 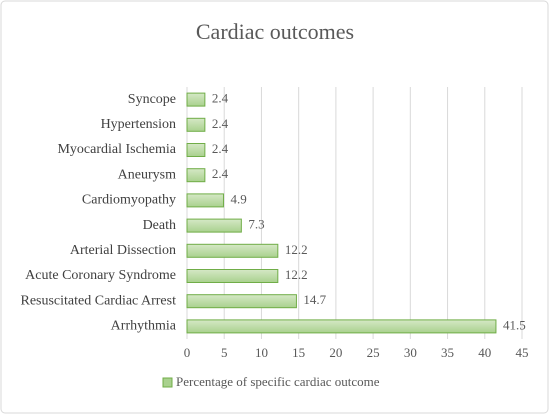 What do you see at coordinates (298, 352) in the screenshot?
I see `x-tick-label: 15` at bounding box center [298, 352].